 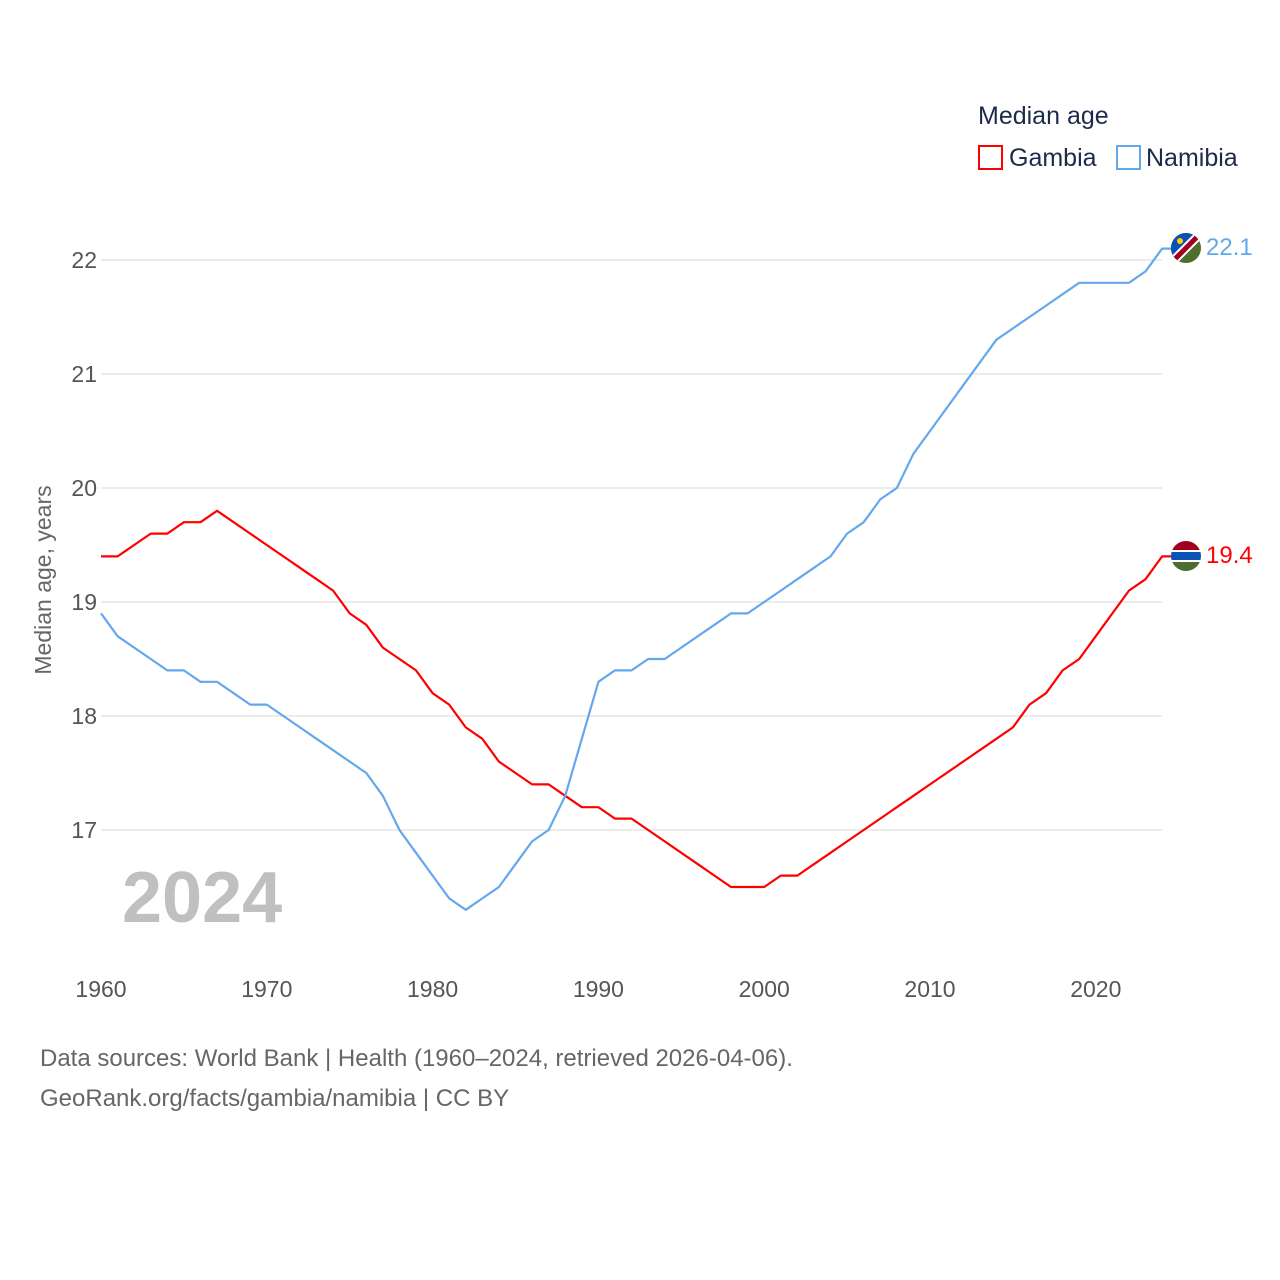 What do you see at coordinates (929, 989) in the screenshot?
I see `x-tick-label: 2010` at bounding box center [929, 989].